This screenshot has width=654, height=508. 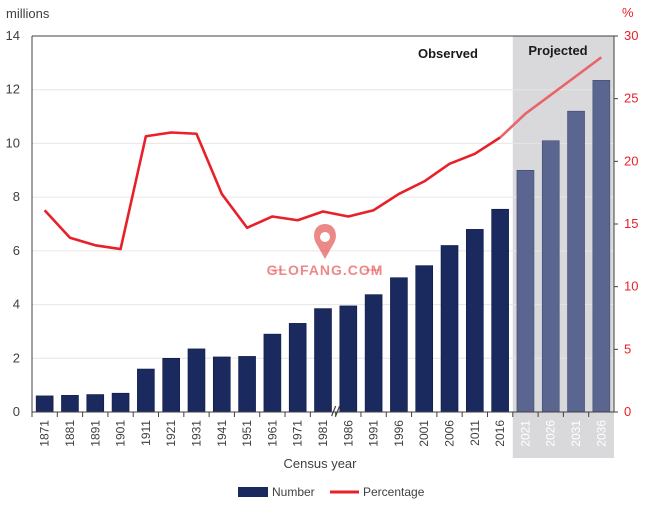 What do you see at coordinates (45, 433) in the screenshot?
I see `x-tick-label-1871: 1871` at bounding box center [45, 433].